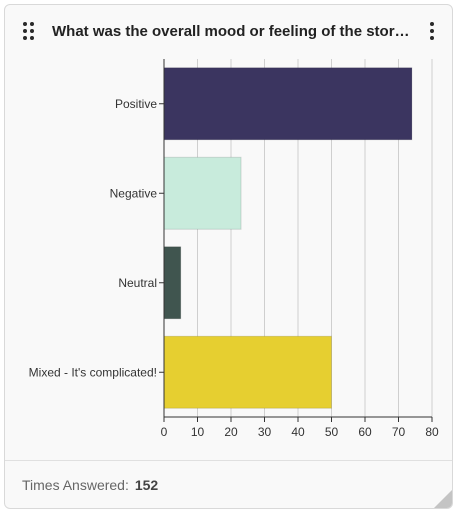 The width and height of the screenshot is (456, 512). What do you see at coordinates (29, 31) in the screenshot?
I see `drag-handle-icon` at bounding box center [29, 31].